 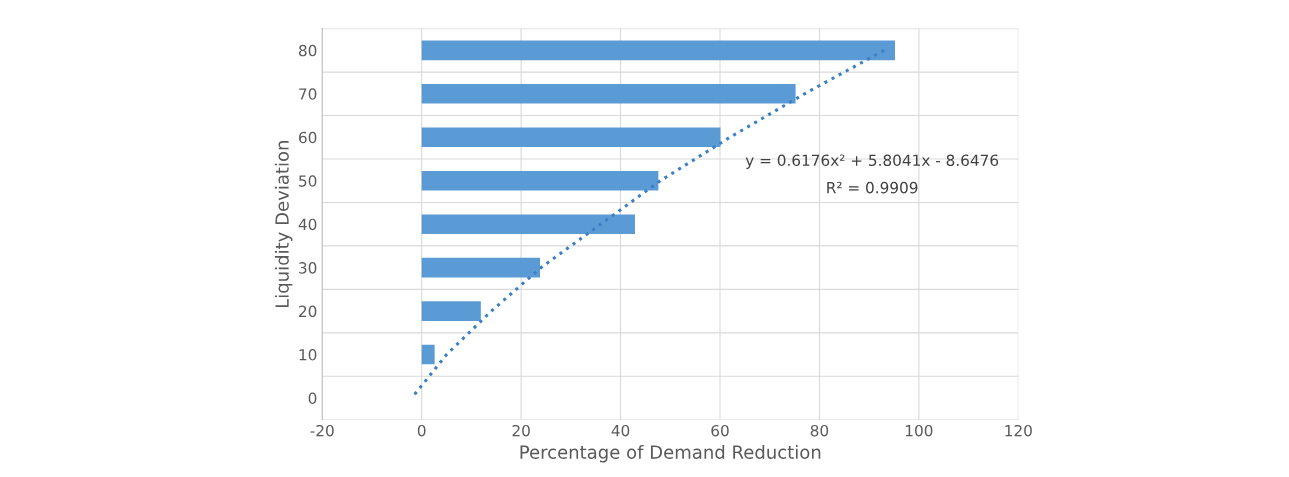 I want to click on x-tick-label: 40, so click(x=620, y=430).